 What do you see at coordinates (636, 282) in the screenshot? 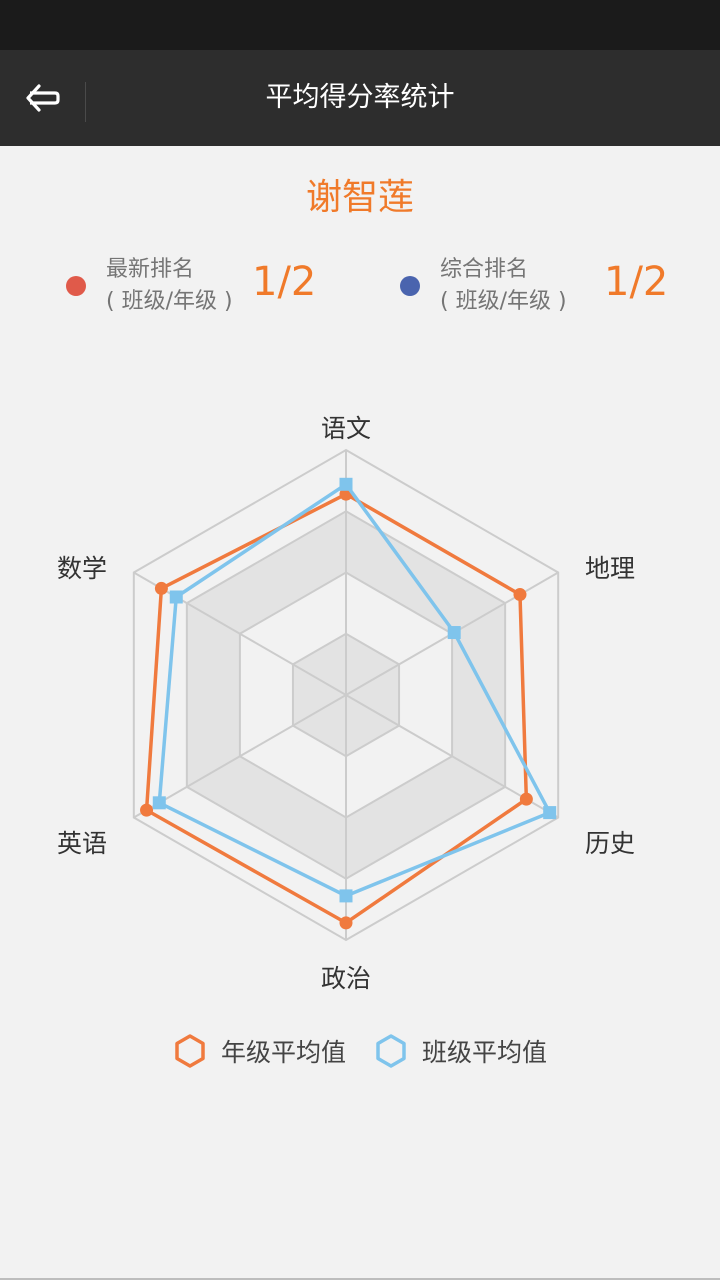
I see `overall-rank-value: 1/2` at bounding box center [636, 282].